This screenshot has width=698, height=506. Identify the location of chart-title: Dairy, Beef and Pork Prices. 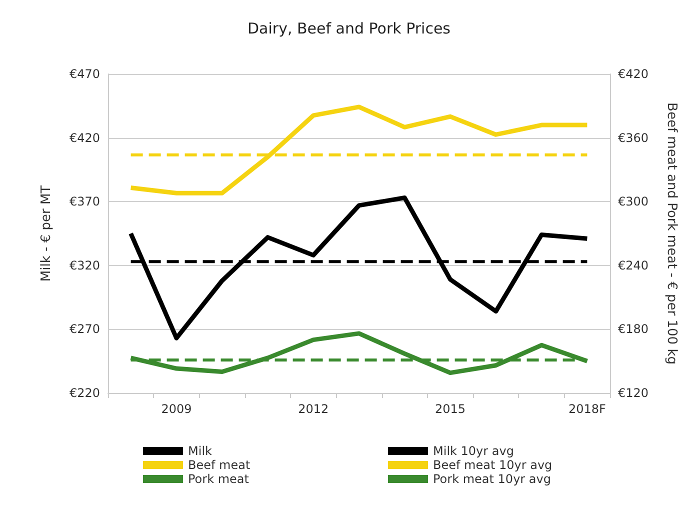
(349, 29).